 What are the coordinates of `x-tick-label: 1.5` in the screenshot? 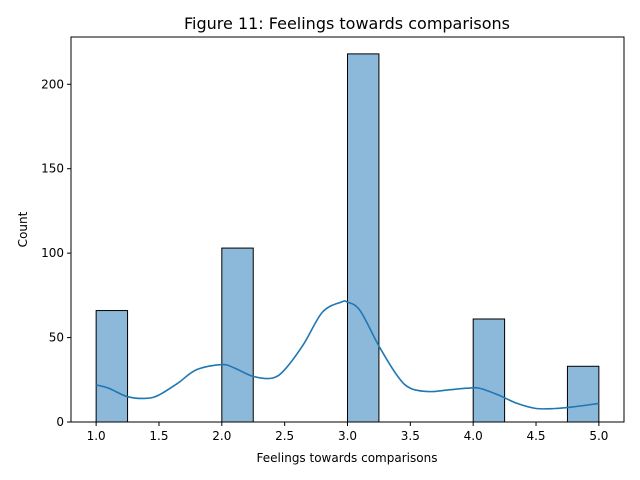 It's located at (158, 436).